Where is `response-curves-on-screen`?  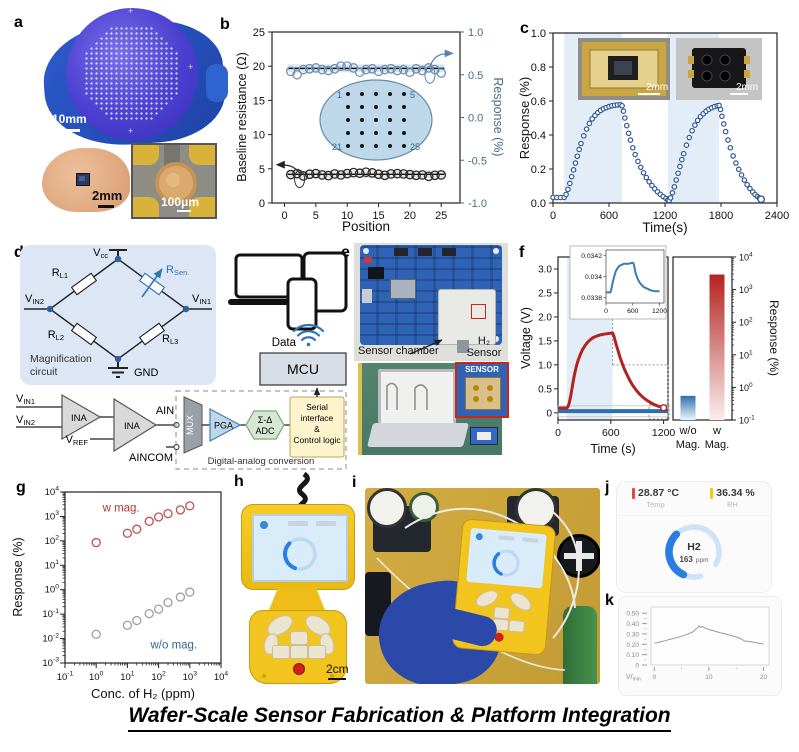
response-curves-on-screen is located at coordinates (407, 396).